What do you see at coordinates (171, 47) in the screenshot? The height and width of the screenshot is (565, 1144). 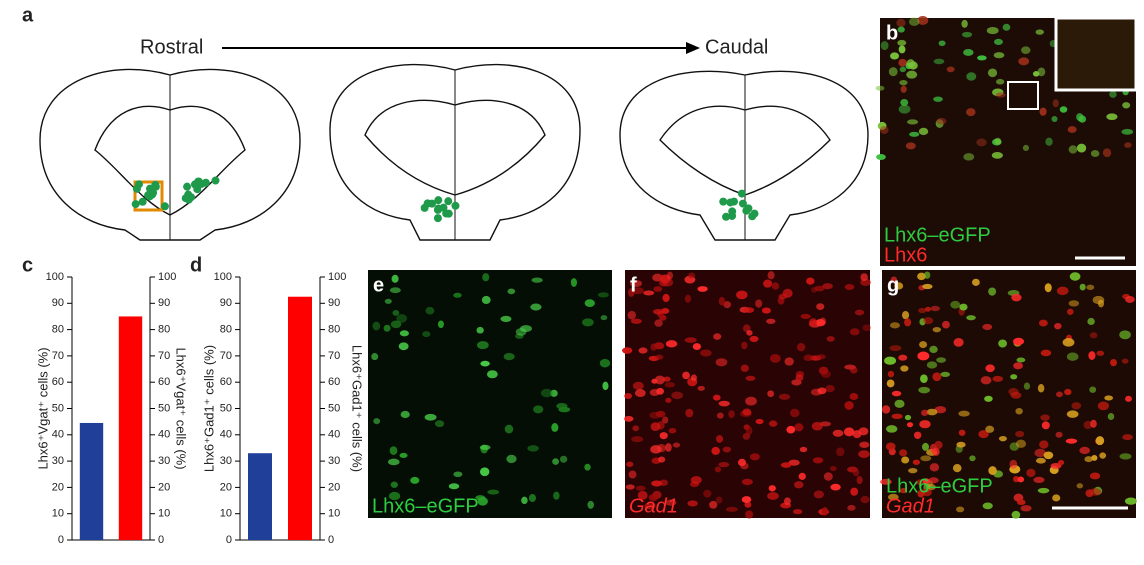 I see `rostral-label: Rostral` at bounding box center [171, 47].